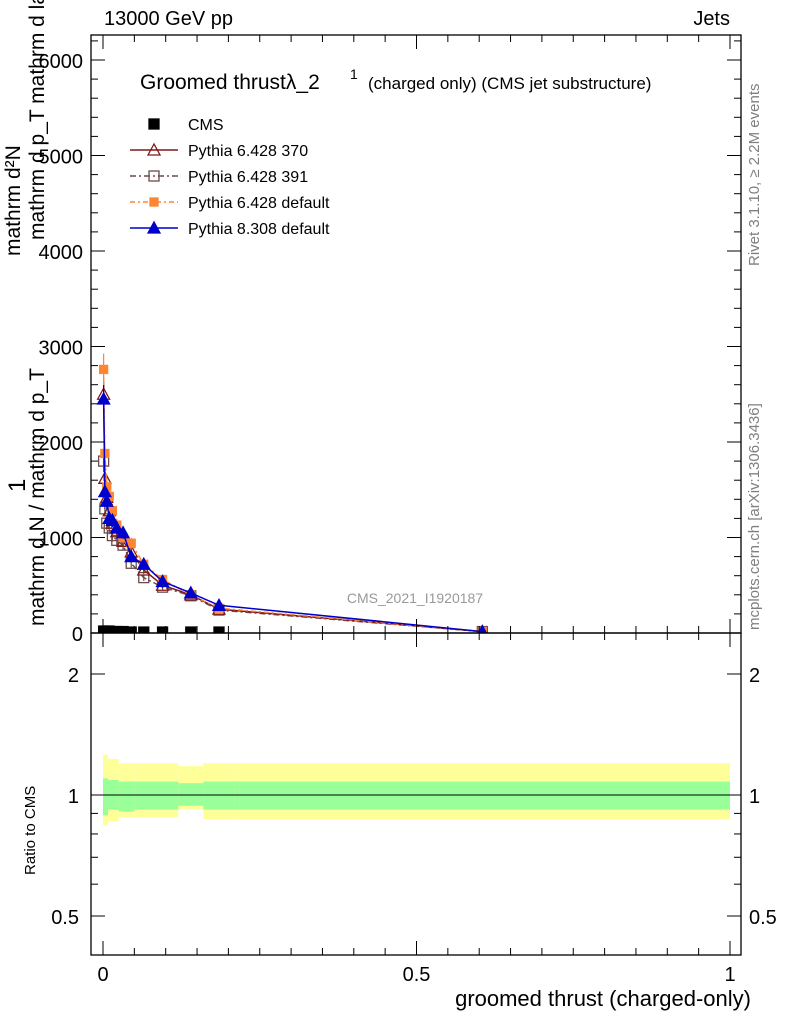 The width and height of the screenshot is (786, 1024). Describe the element at coordinates (248, 177) in the screenshot. I see `legend-label: Pythia 6.428 391` at that location.